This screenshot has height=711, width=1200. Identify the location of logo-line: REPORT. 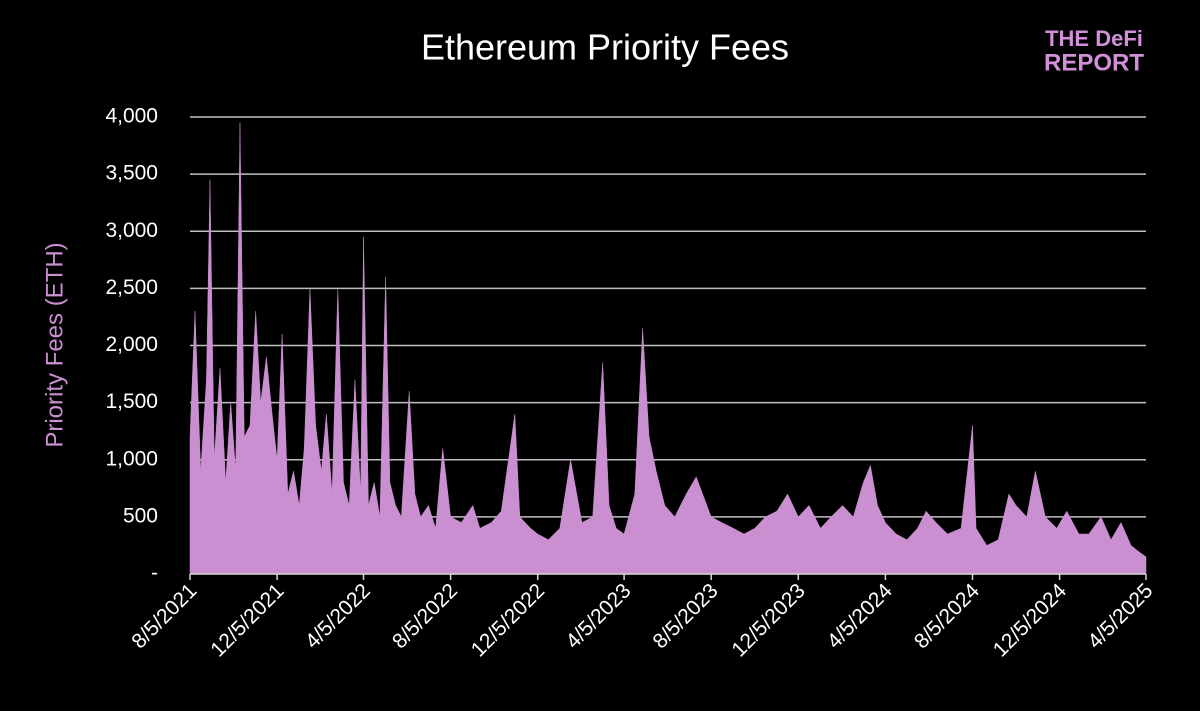
(1094, 62).